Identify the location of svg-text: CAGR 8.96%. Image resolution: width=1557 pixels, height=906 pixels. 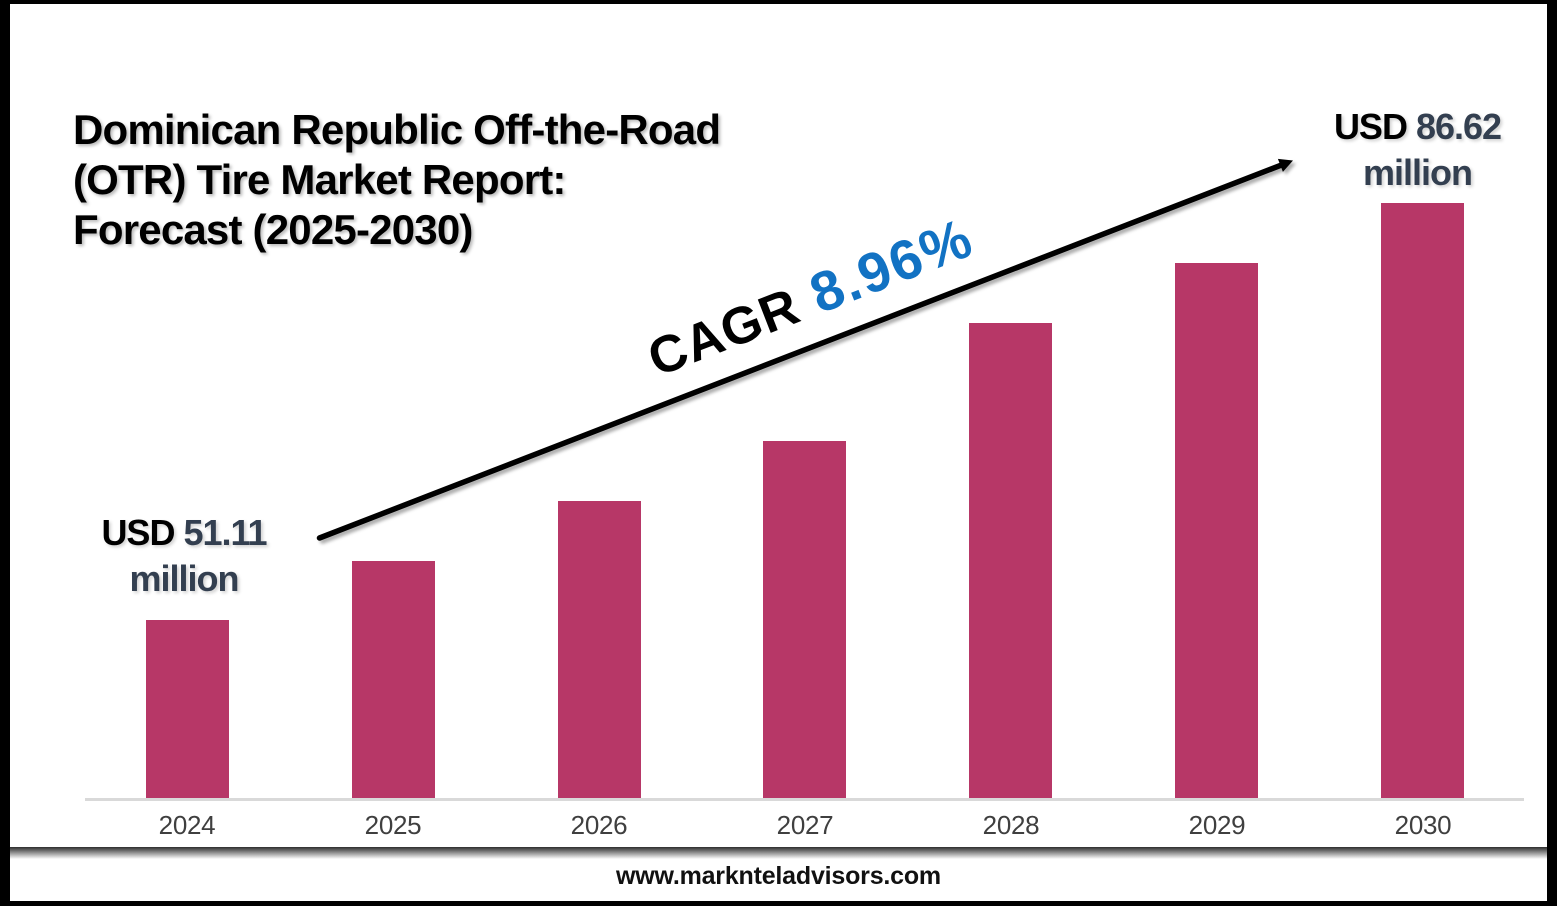
(810, 296).